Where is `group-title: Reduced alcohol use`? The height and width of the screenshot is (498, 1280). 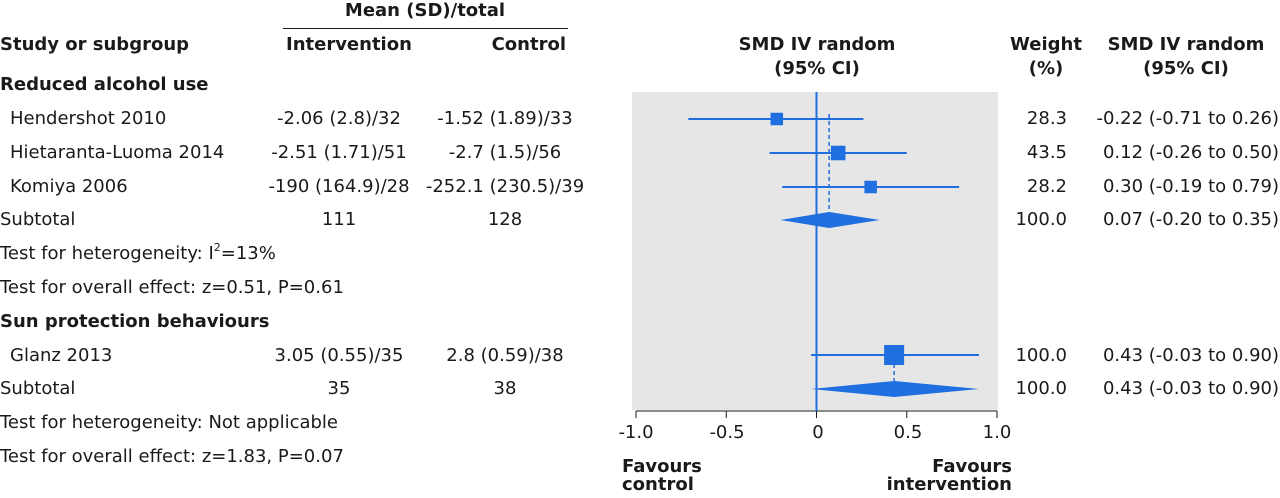
group-title: Reduced alcohol use is located at coordinates (104, 84).